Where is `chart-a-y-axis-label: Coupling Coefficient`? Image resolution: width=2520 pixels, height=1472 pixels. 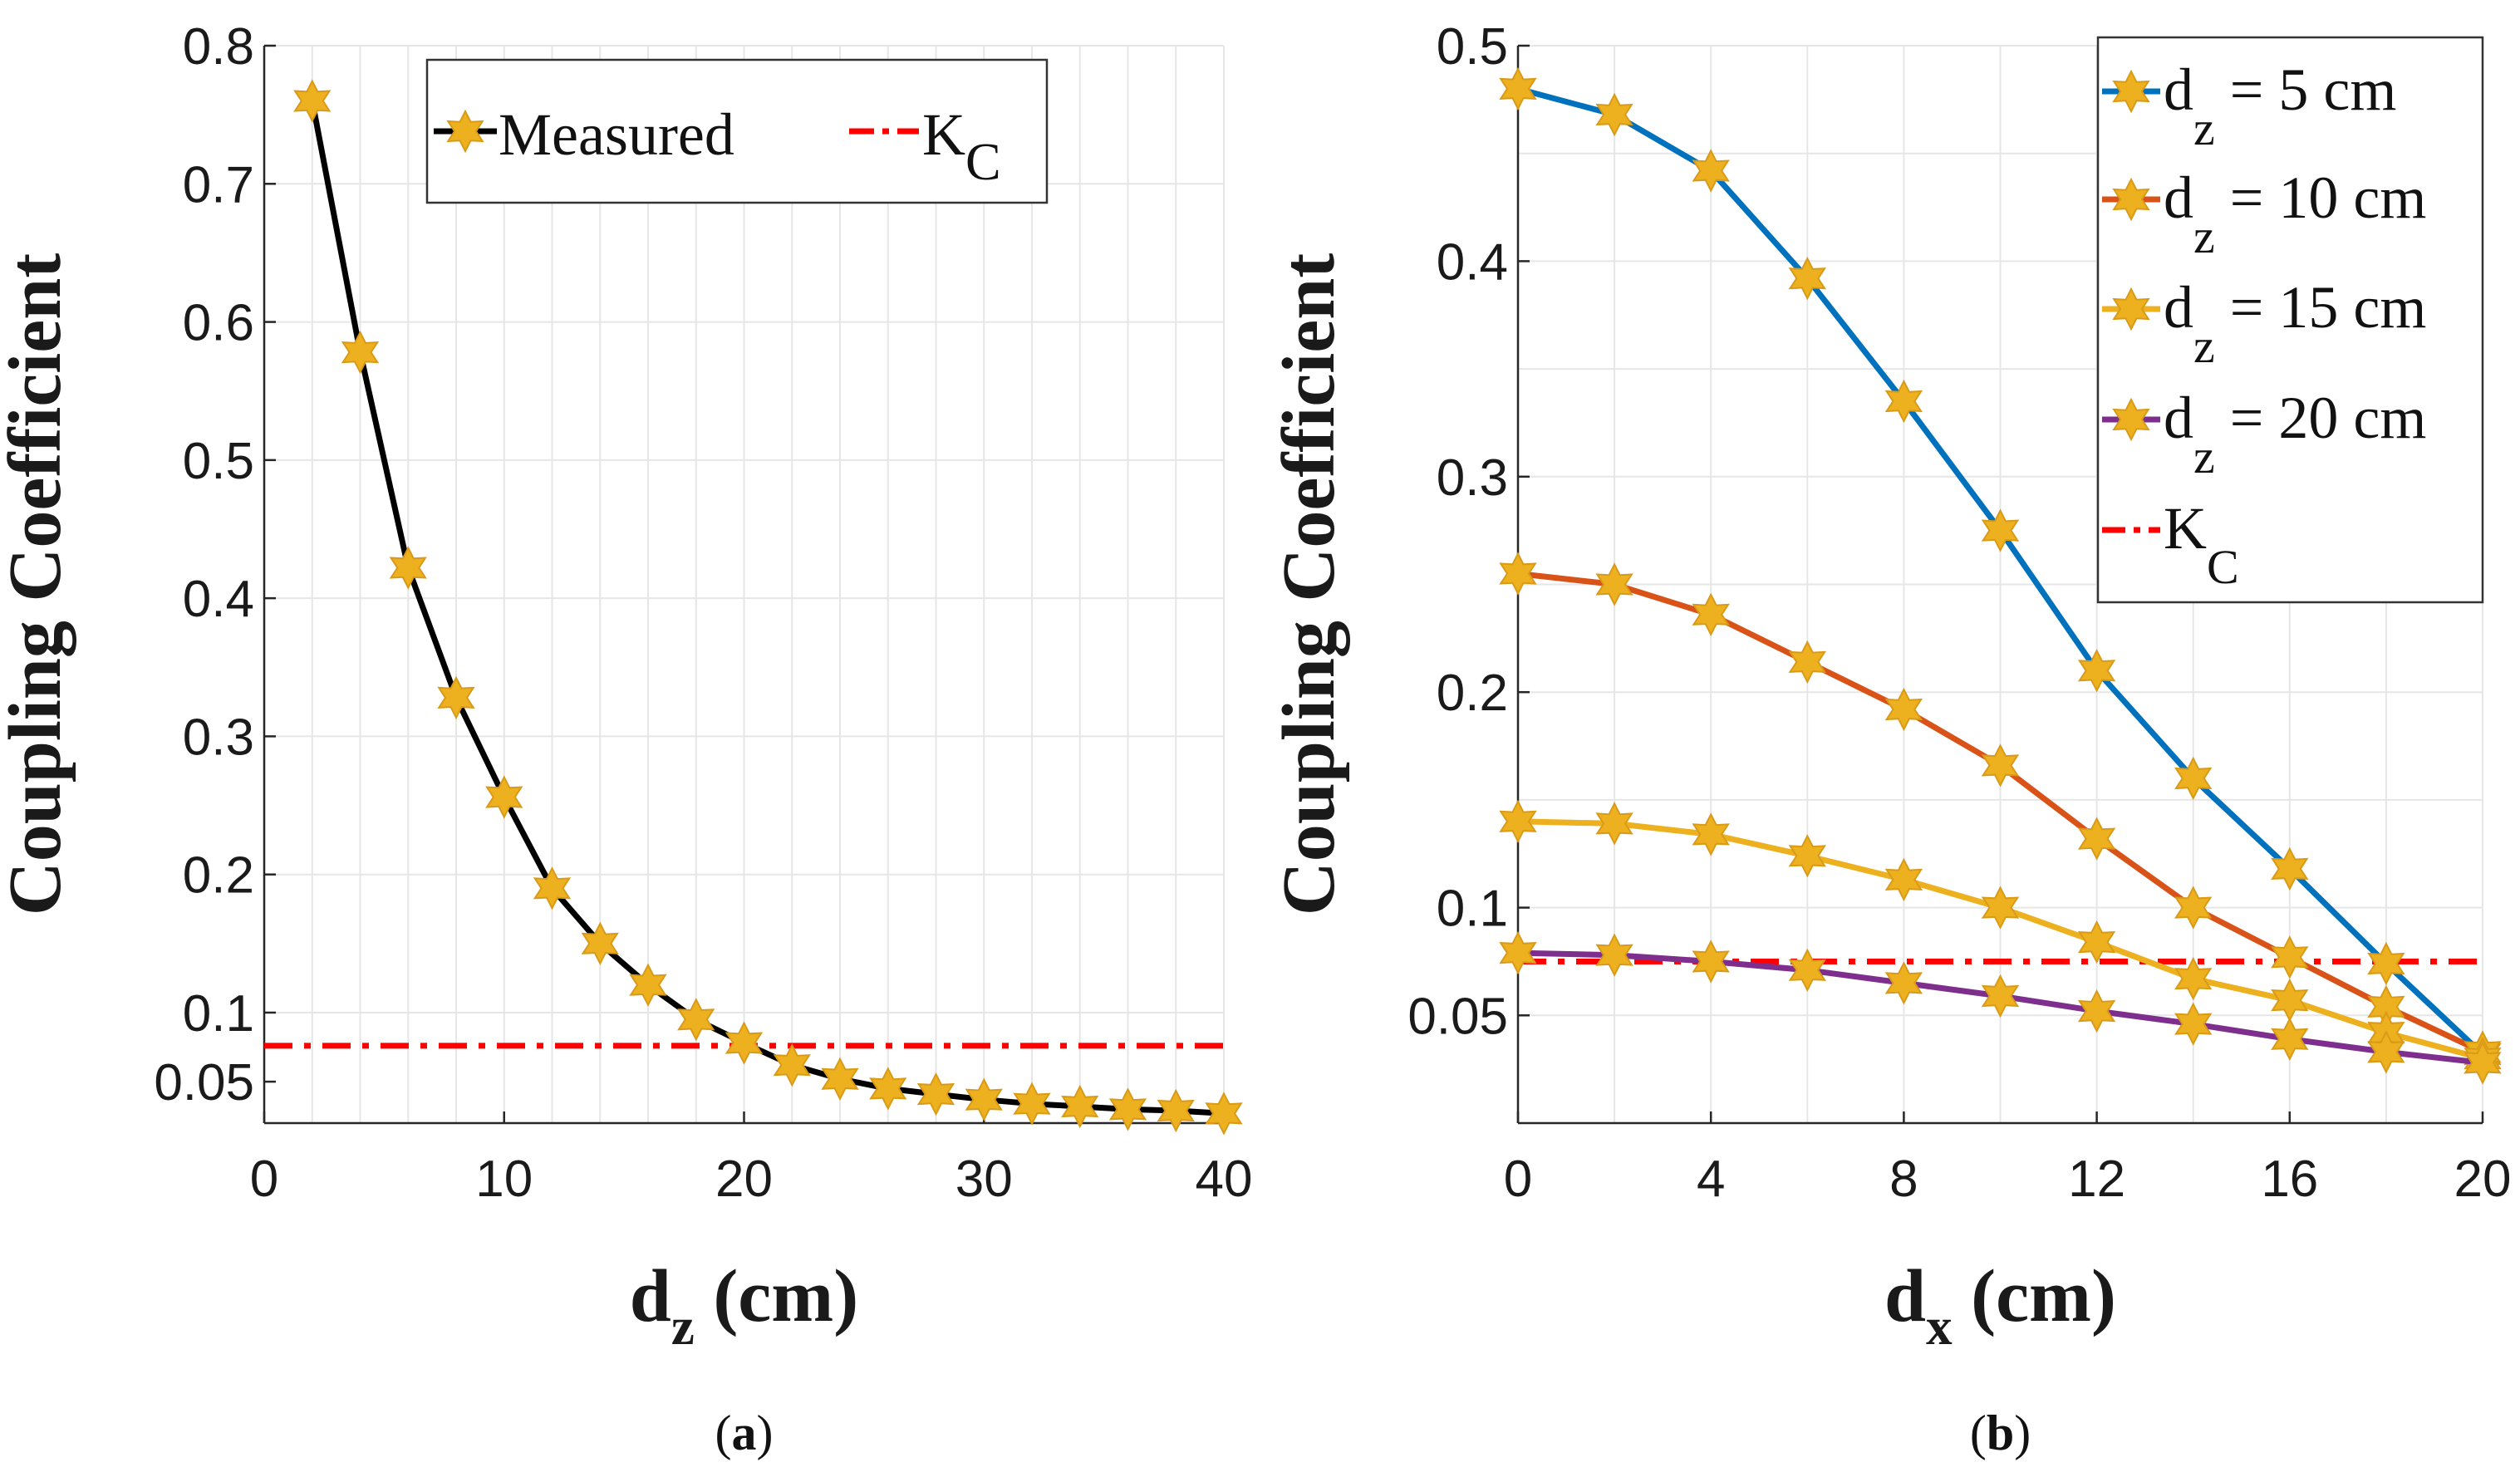
chart-a-y-axis-label: Coupling Coefficient is located at coordinates (38, 584).